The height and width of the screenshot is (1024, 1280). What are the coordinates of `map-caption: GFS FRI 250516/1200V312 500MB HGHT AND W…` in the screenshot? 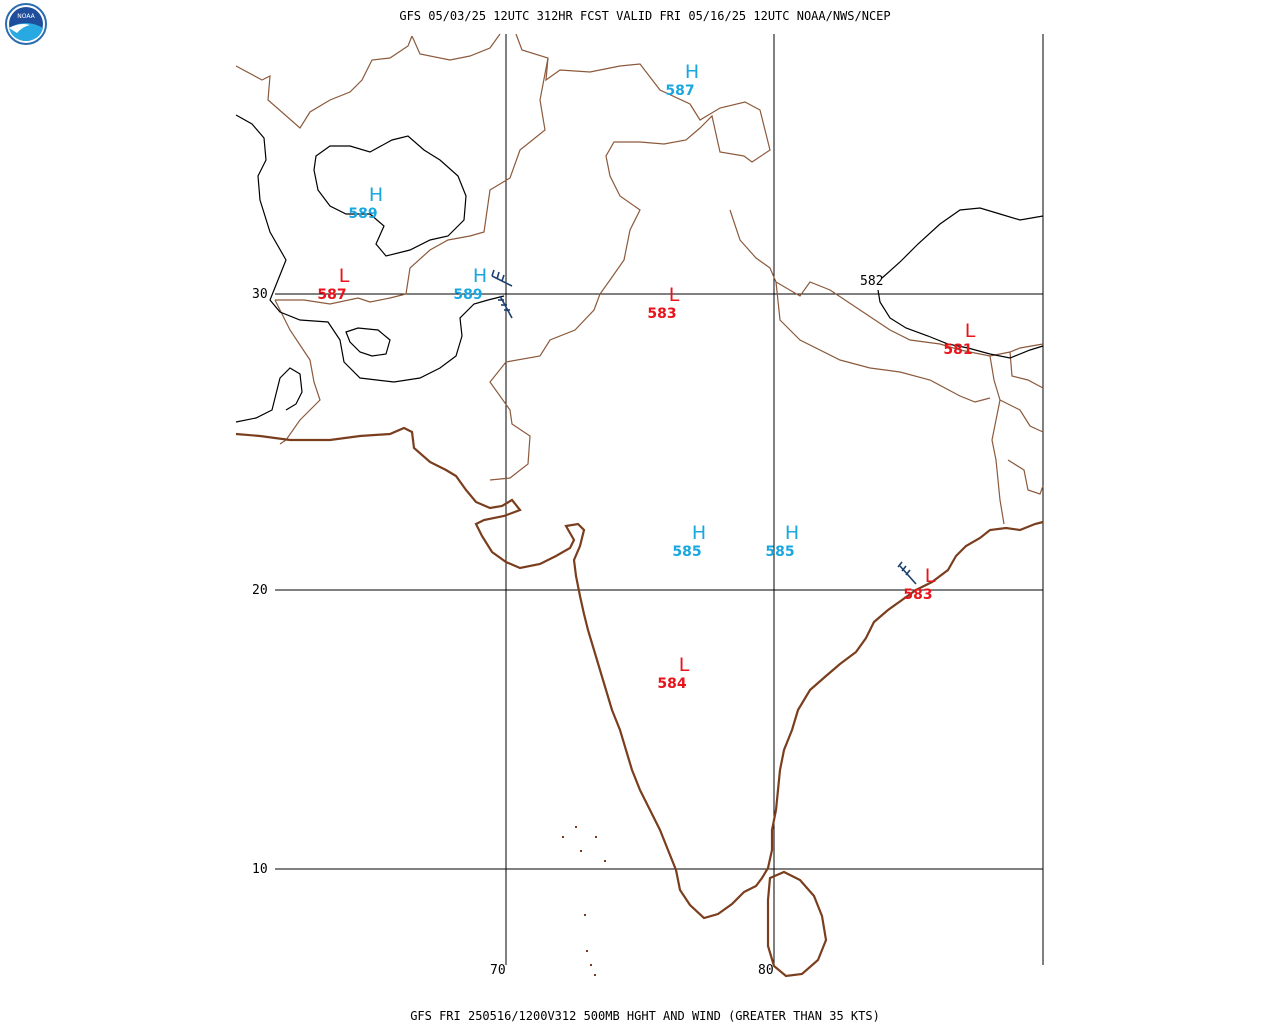 It's located at (645, 1016).